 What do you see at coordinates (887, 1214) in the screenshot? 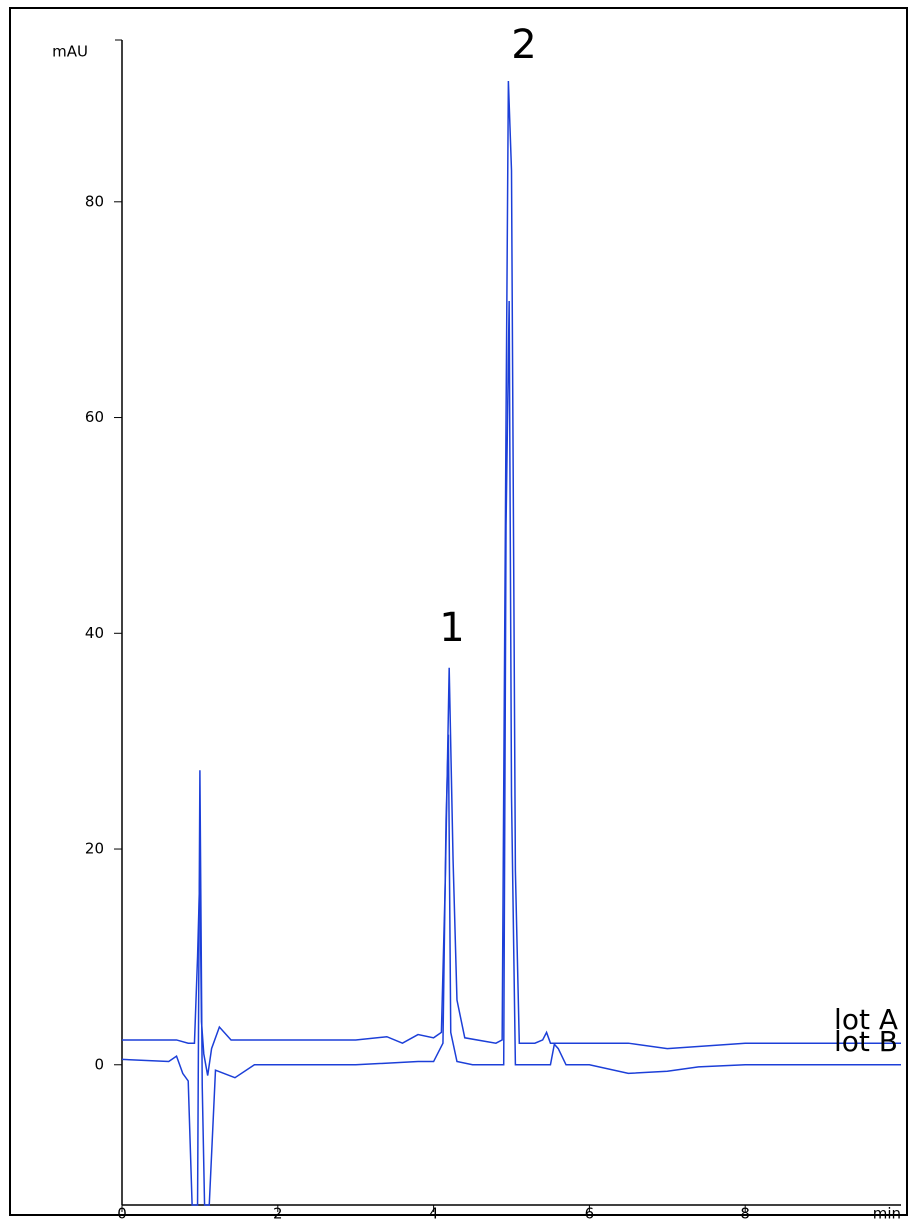
I see `x-axis-label: min` at bounding box center [887, 1214].